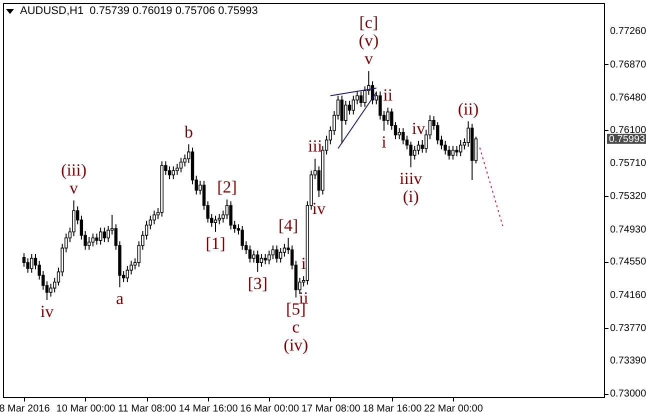  Describe the element at coordinates (628, 394) in the screenshot. I see `y-tick-label: 0.73000` at that location.